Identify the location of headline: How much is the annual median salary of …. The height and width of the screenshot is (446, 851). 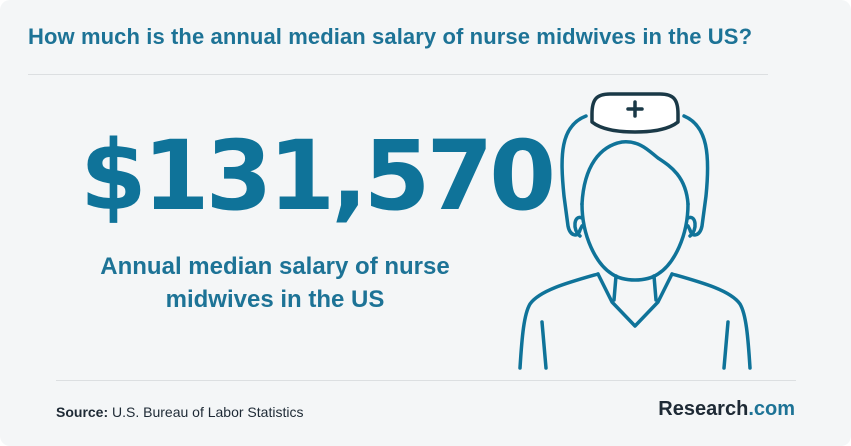
(390, 36).